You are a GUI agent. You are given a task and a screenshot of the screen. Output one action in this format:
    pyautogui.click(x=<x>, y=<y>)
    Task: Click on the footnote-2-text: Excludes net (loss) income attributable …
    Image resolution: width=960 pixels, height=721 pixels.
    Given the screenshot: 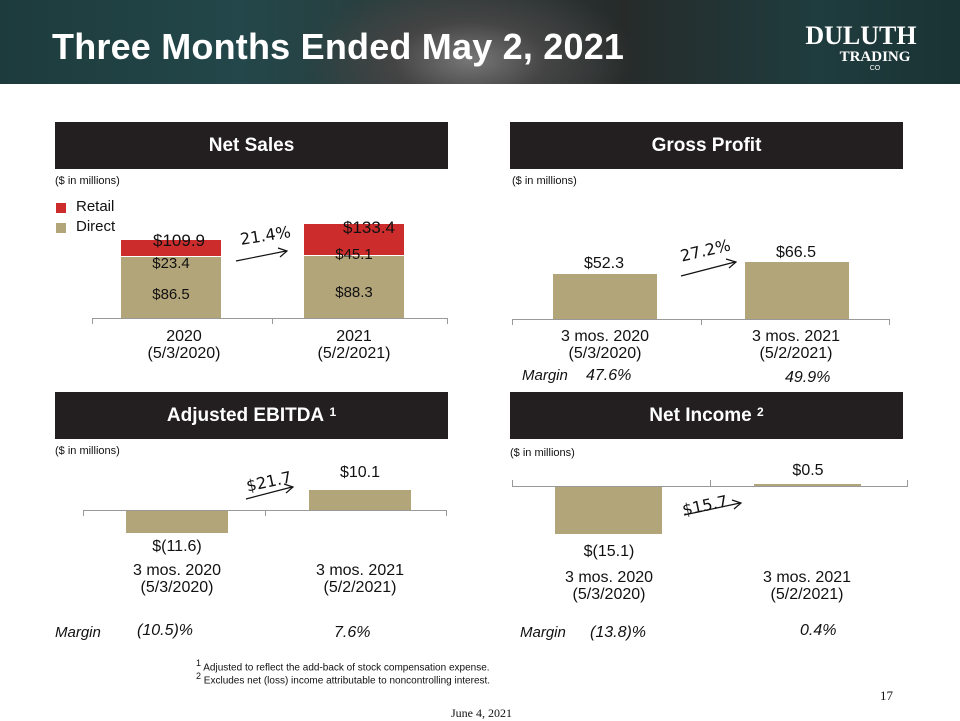 What is the action you would take?
    pyautogui.click(x=347, y=681)
    